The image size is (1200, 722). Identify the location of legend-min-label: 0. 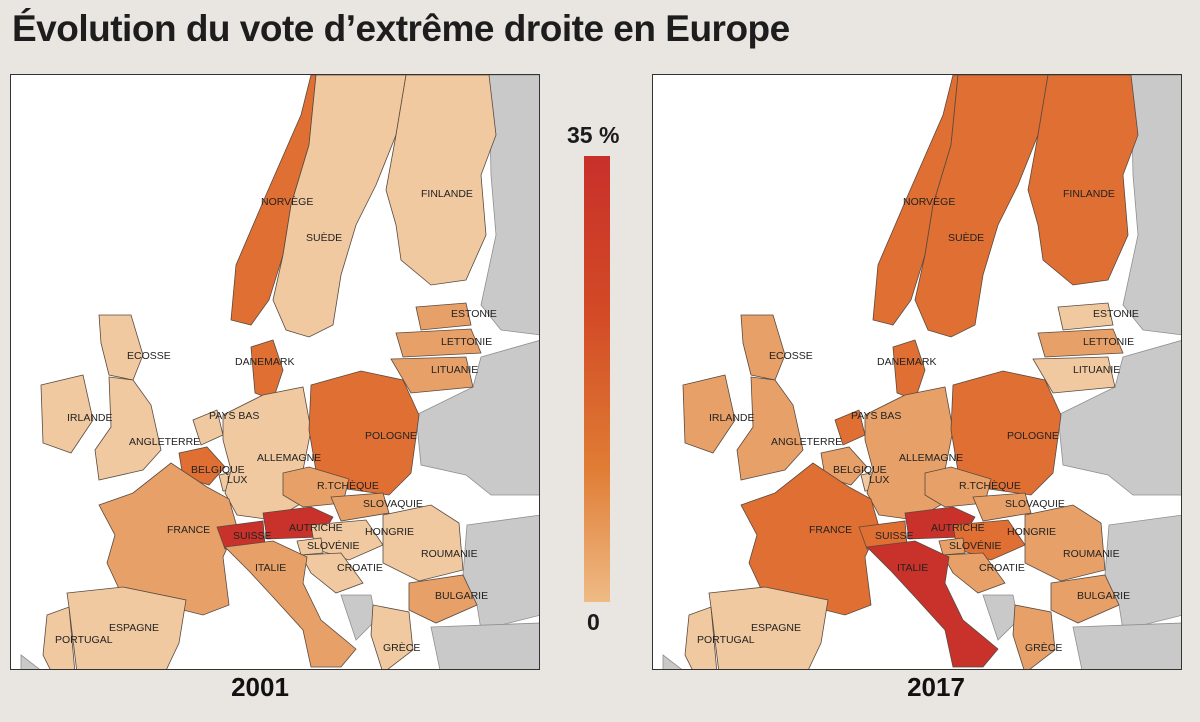
(593, 622).